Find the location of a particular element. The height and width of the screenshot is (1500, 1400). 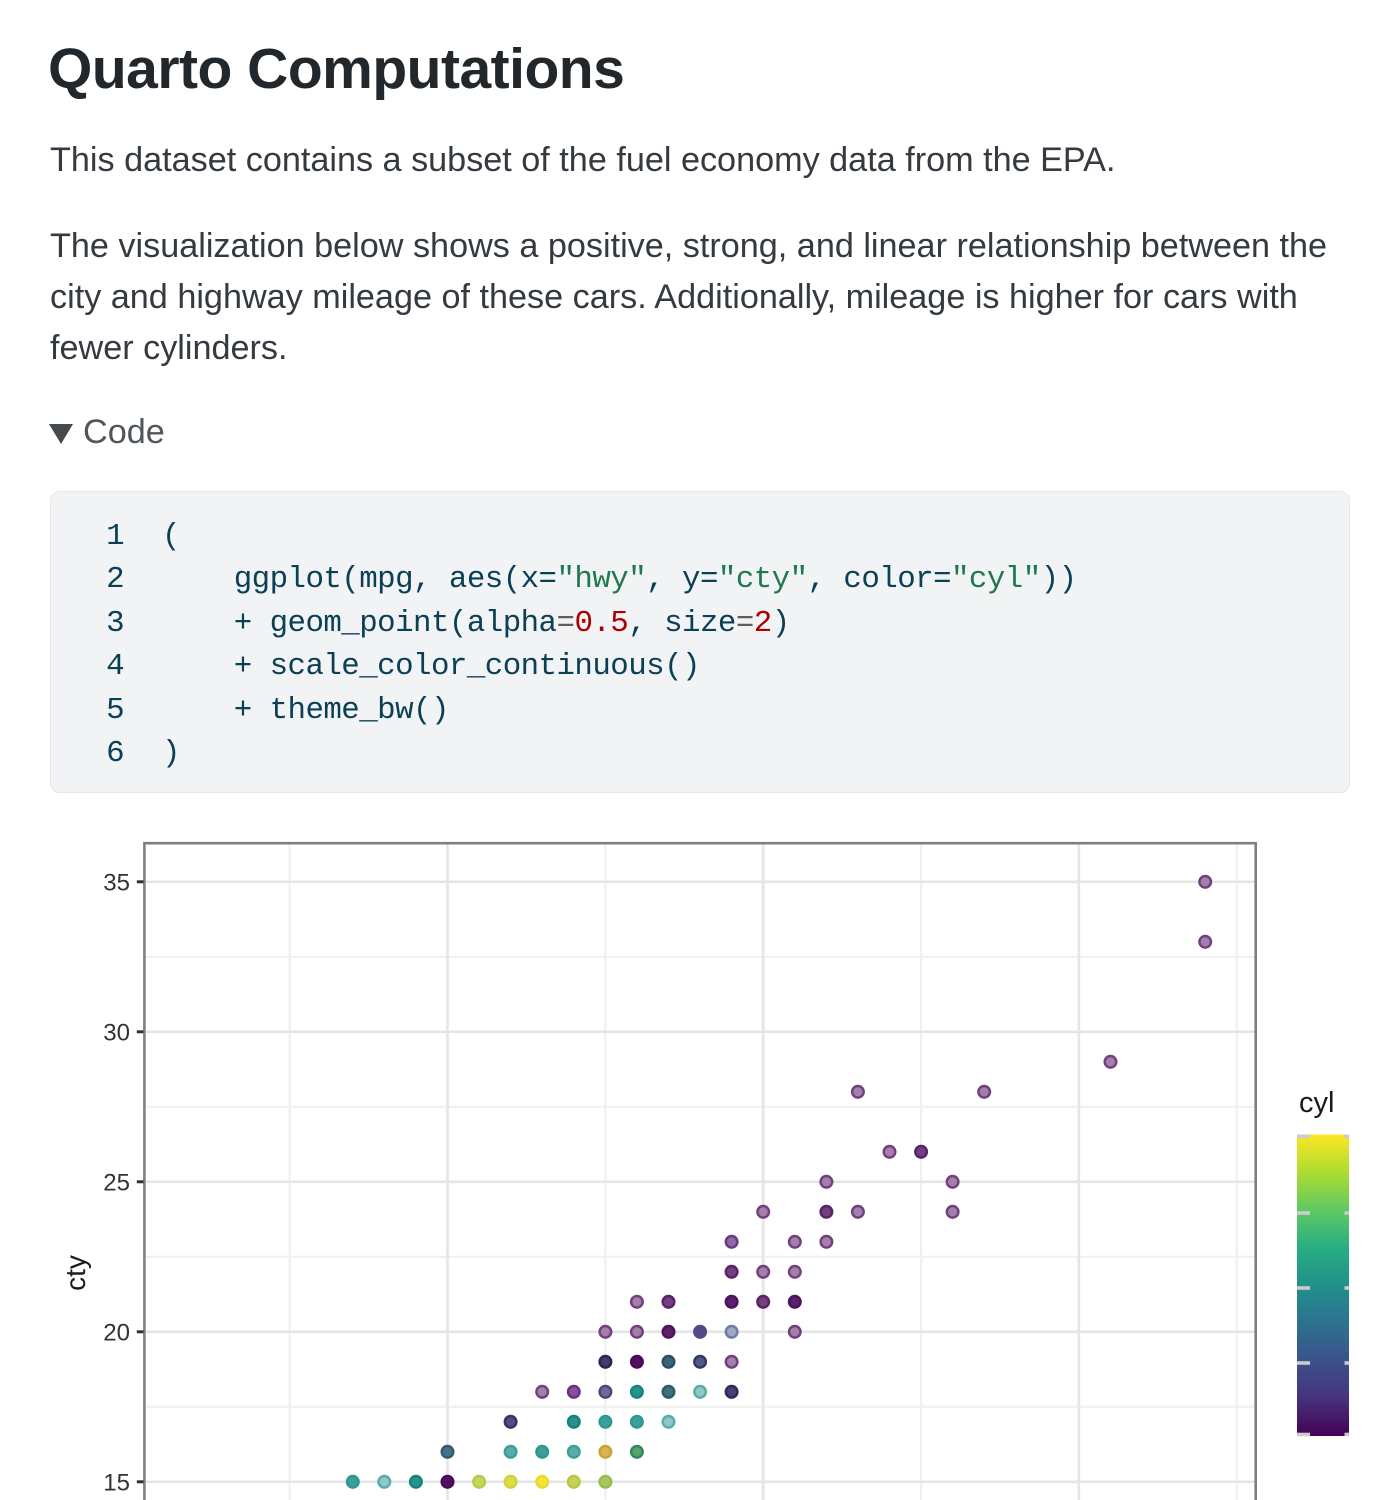

svg-text: 25 is located at coordinates (116, 1183).